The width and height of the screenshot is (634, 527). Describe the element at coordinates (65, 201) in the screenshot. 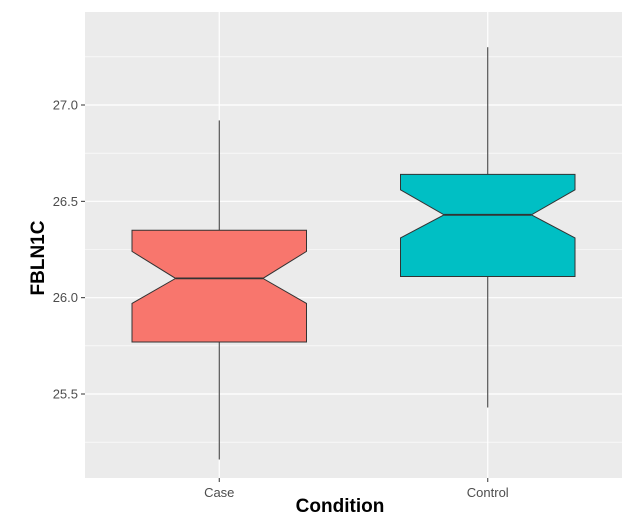

I see `y-tick-label: 26.5` at that location.